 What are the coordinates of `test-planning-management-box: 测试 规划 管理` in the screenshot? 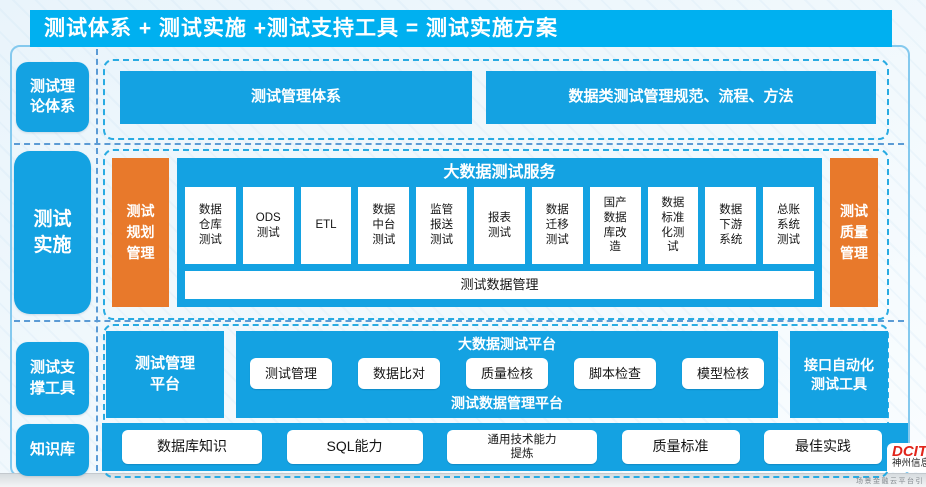 It's located at (140, 232).